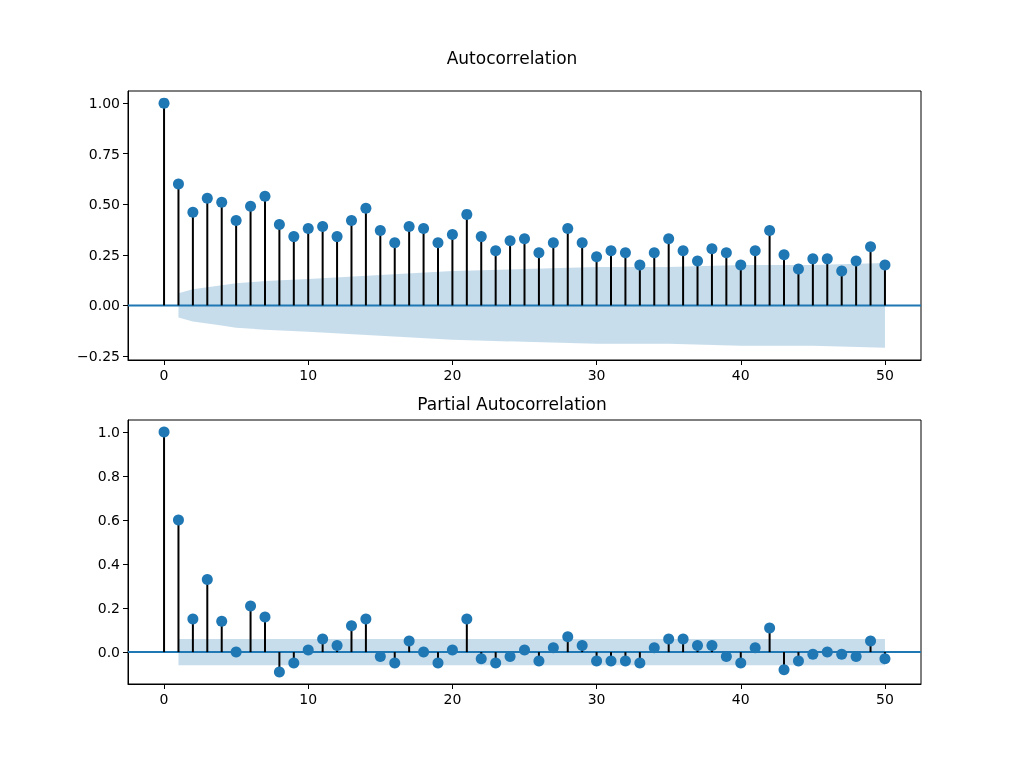  What do you see at coordinates (104, 254) in the screenshot?
I see `y-tick-label: 0.25` at bounding box center [104, 254].